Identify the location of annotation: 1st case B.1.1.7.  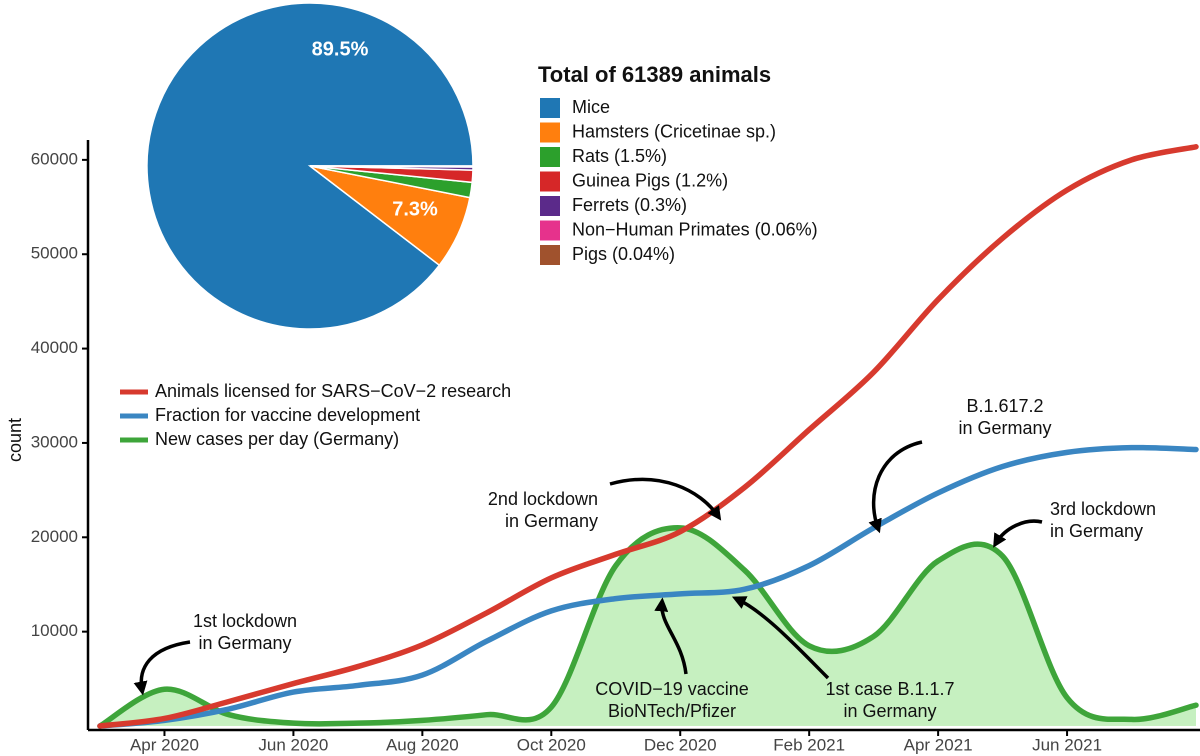
(889, 689).